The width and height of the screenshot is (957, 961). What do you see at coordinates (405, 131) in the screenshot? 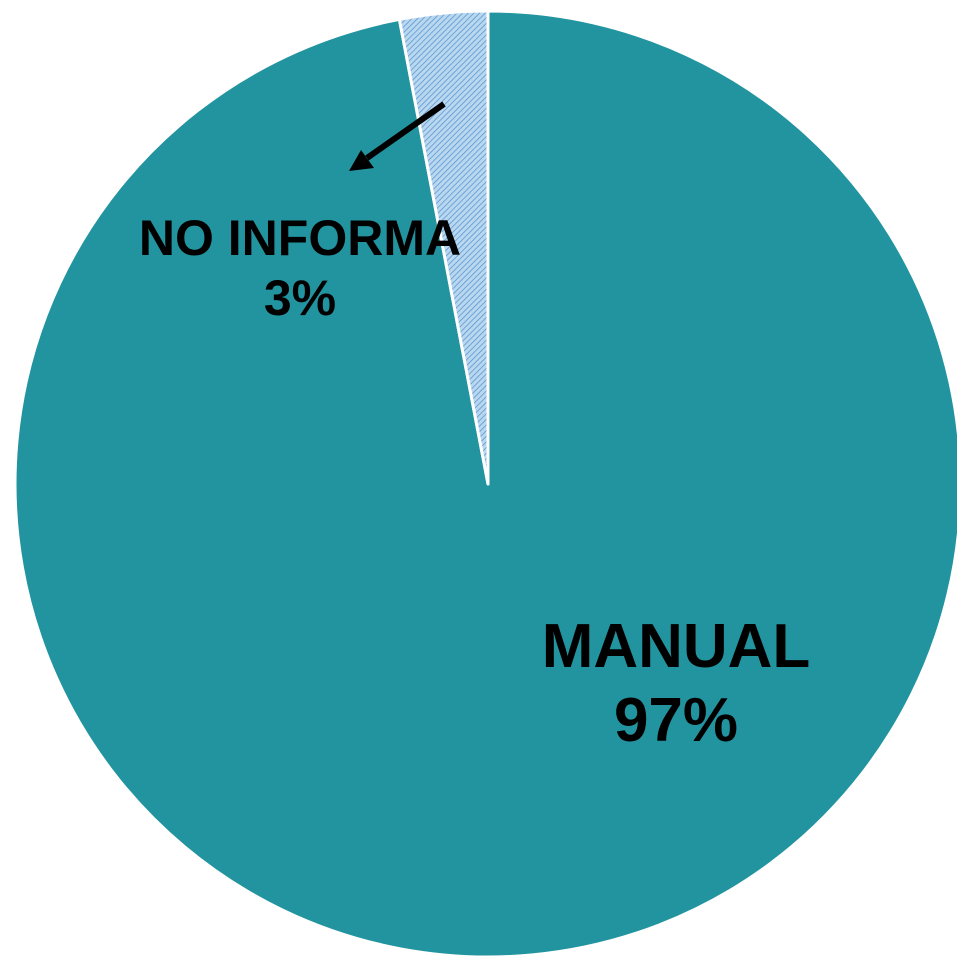
I see `leader-arrow-shaft` at bounding box center [405, 131].